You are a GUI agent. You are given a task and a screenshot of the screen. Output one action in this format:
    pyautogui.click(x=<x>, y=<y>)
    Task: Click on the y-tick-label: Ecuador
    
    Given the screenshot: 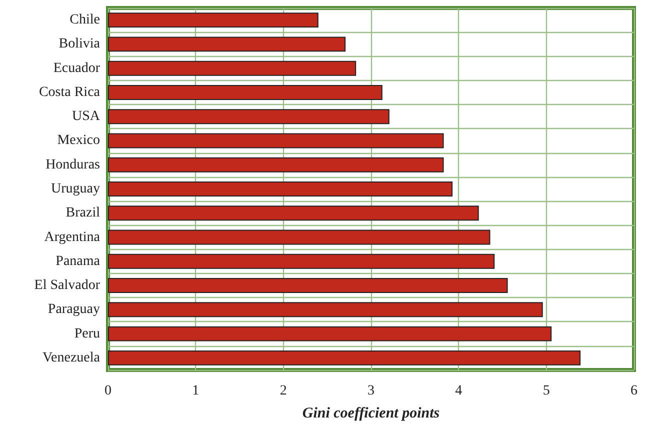 What is the action you would take?
    pyautogui.click(x=76, y=68)
    